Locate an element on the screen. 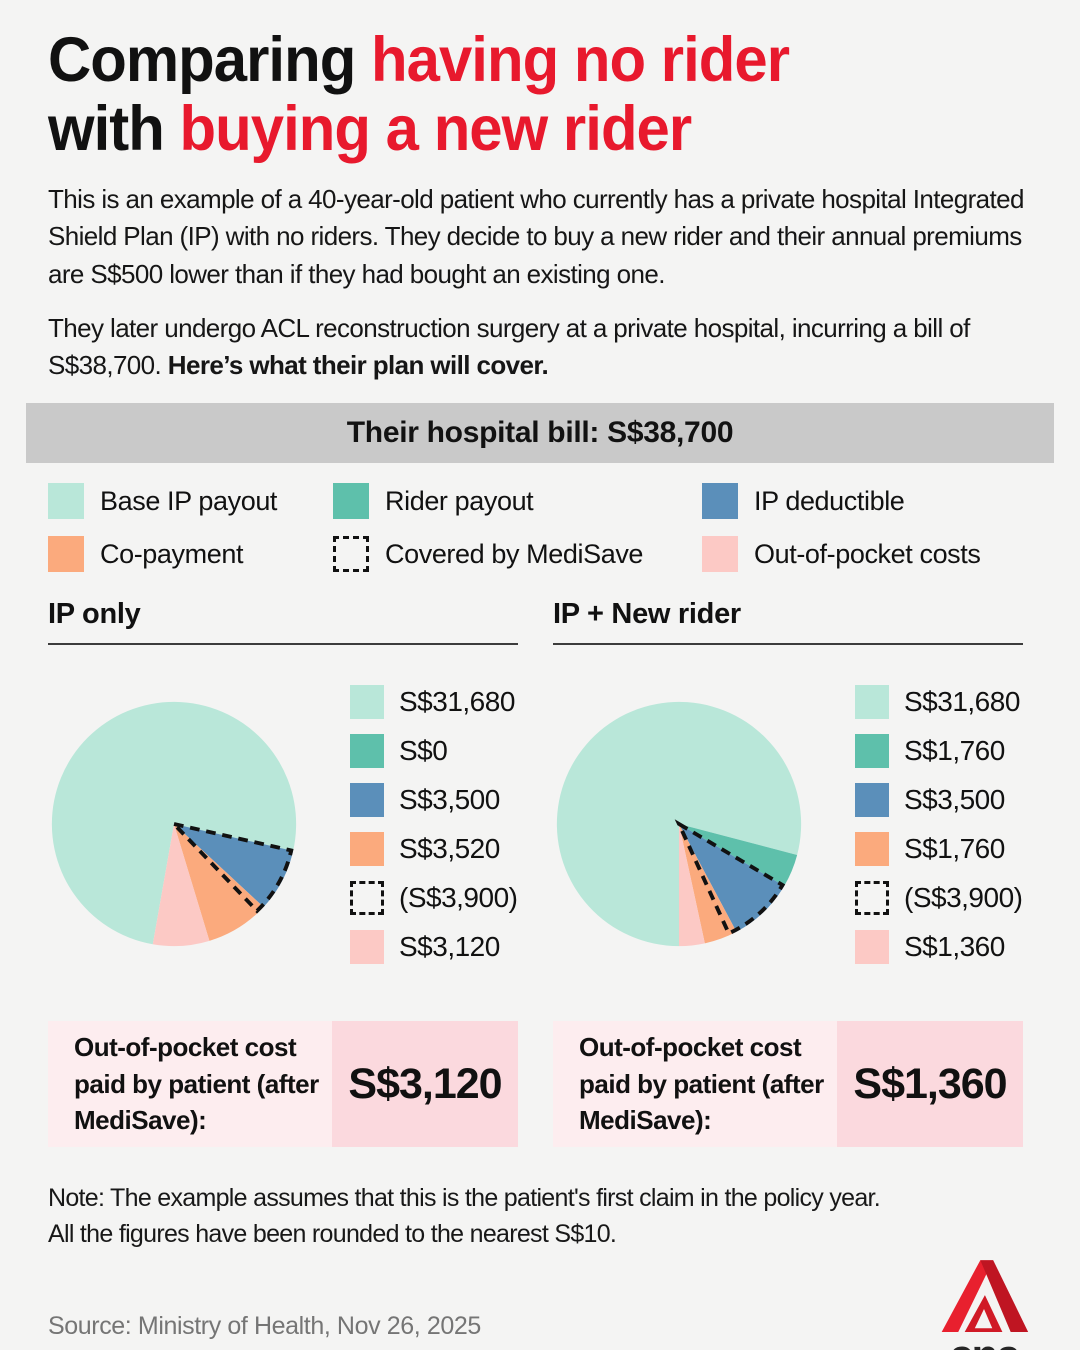 The width and height of the screenshot is (1080, 1350). pie-legend-item: S$3,520 is located at coordinates (434, 849).